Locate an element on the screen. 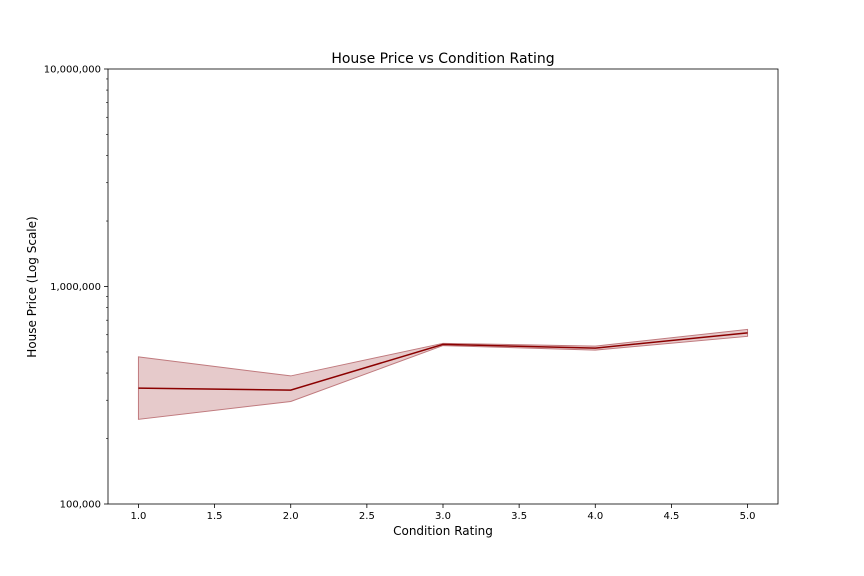 This screenshot has height=576, width=864. y-tick-label: 1,000,000 is located at coordinates (75, 287).